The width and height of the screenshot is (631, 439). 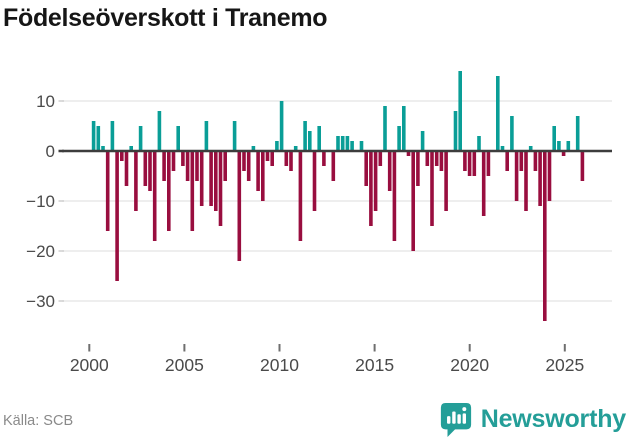 What do you see at coordinates (374, 365) in the screenshot?
I see `x-tick-label: 2015` at bounding box center [374, 365].